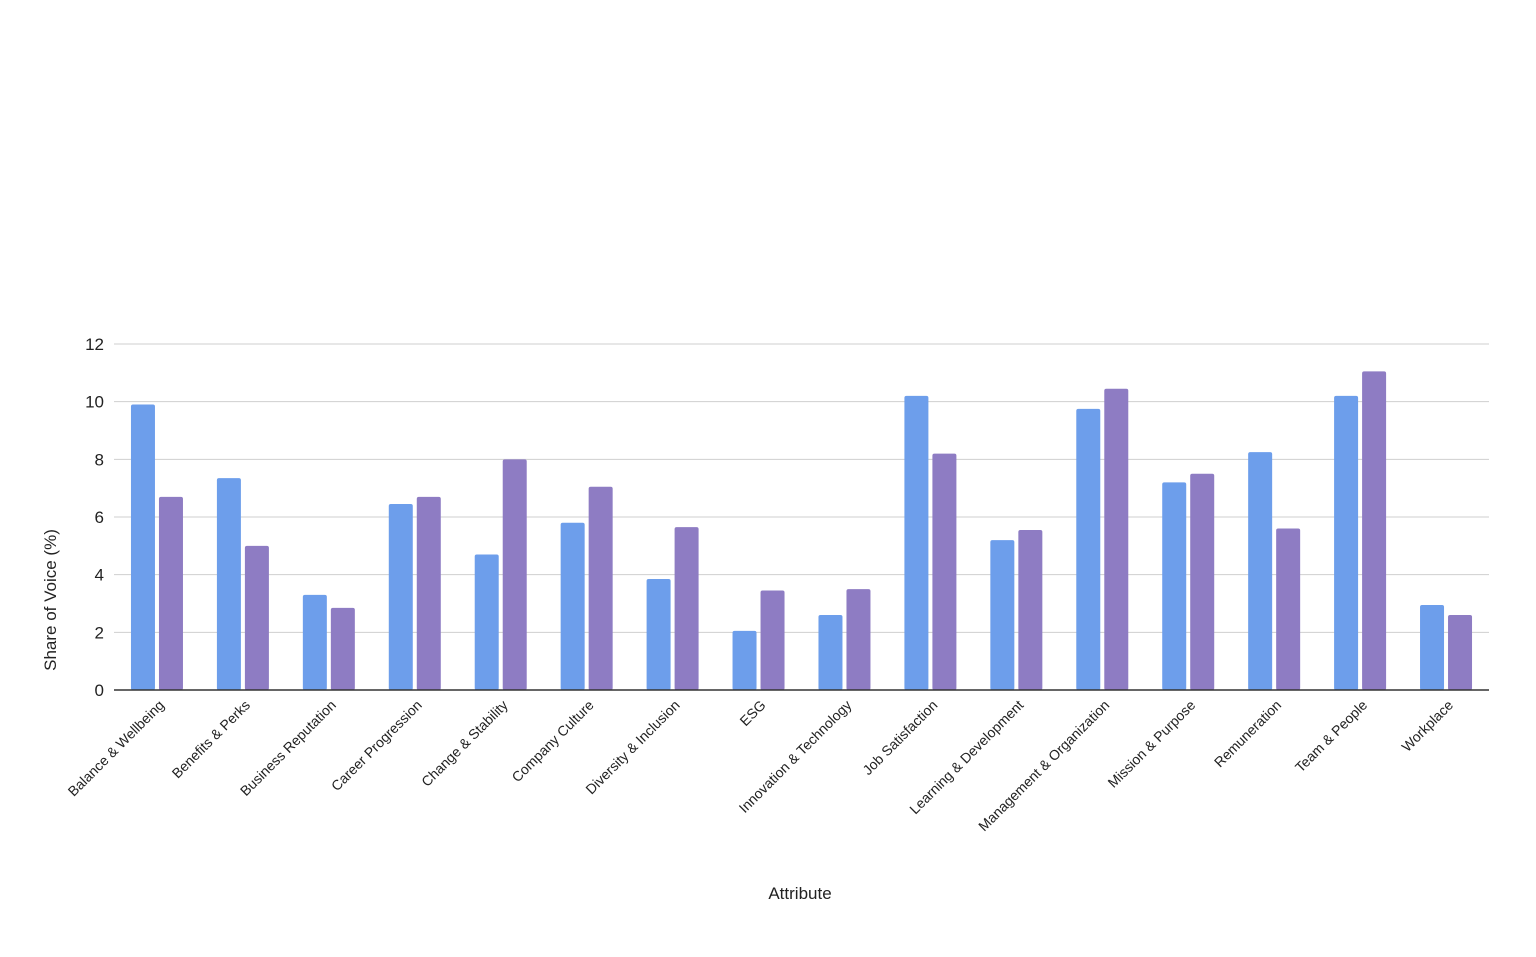 This screenshot has width=1536, height=957. I want to click on y-axis-title: Share of Voice (%), so click(50, 600).